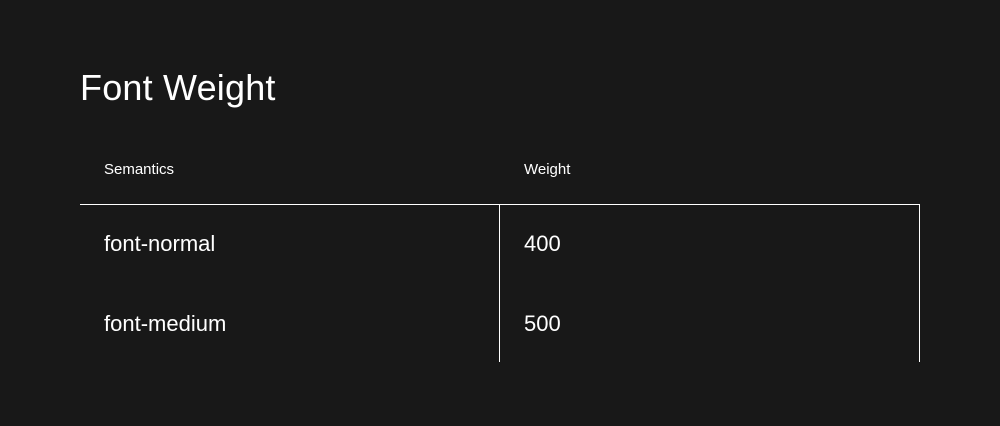 Image resolution: width=1000 pixels, height=426 pixels. Describe the element at coordinates (542, 323) in the screenshot. I see `cell-weight: 500` at that location.